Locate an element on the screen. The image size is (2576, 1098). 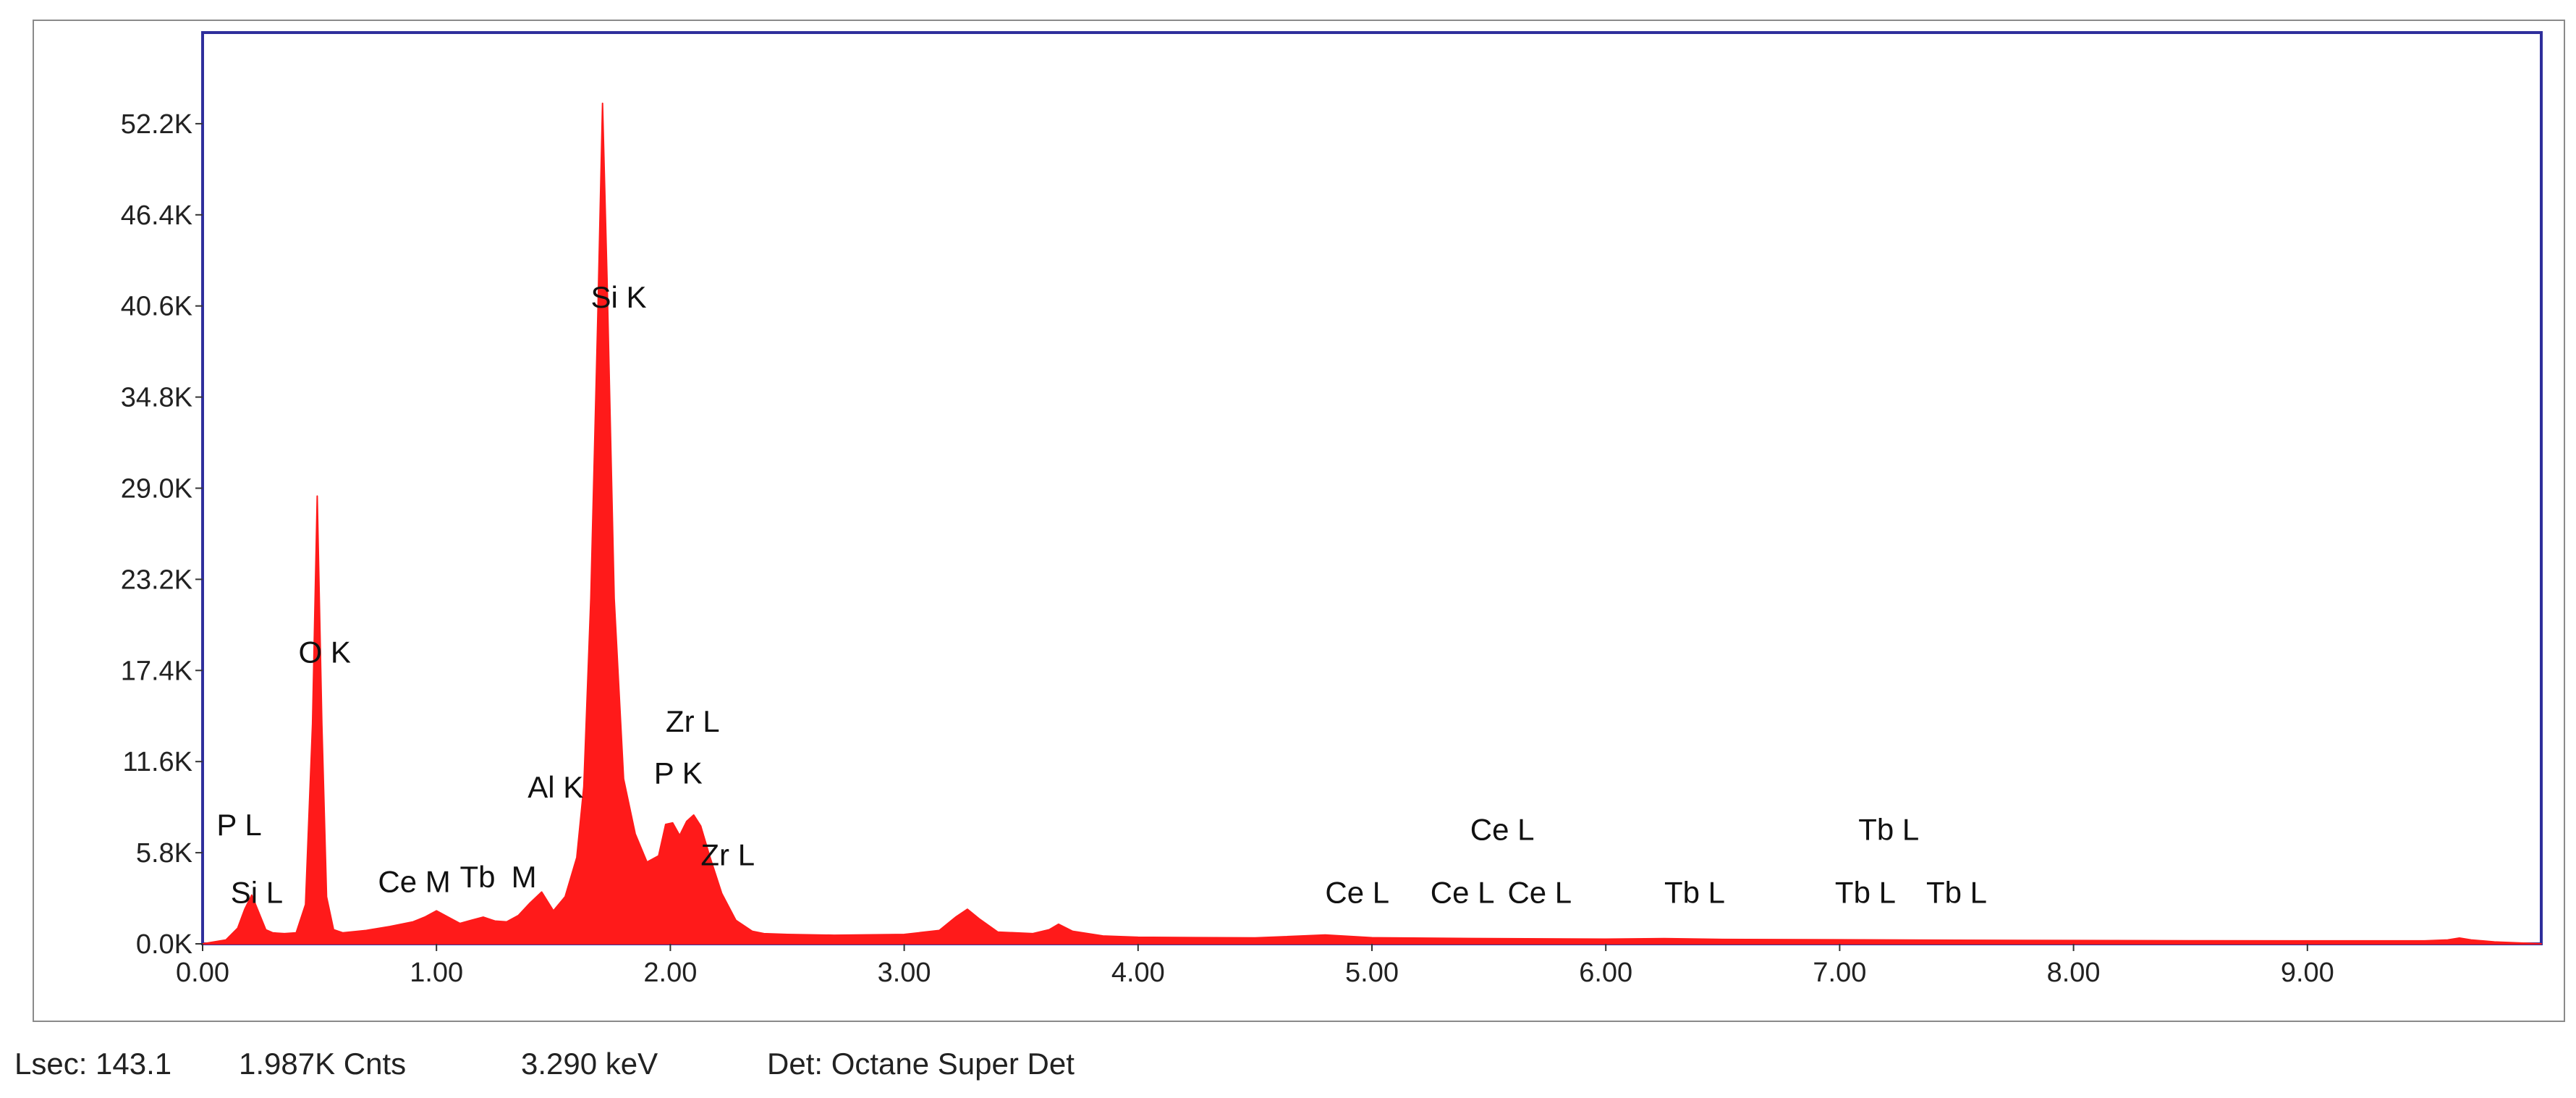
peak-label: Si K is located at coordinates (619, 297).